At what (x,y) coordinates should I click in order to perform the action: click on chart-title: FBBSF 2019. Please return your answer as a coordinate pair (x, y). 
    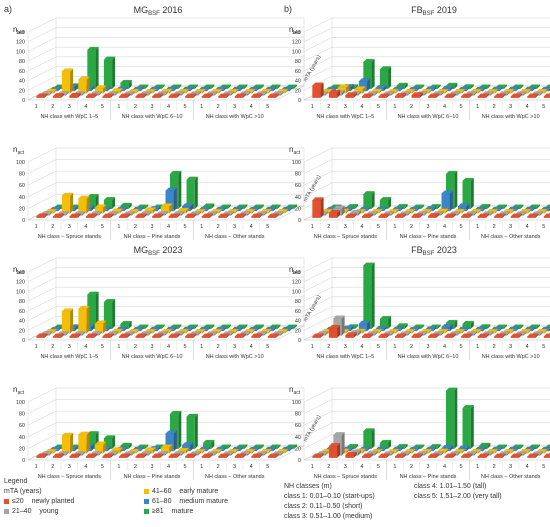
    Looking at the image, I should click on (434, 11).